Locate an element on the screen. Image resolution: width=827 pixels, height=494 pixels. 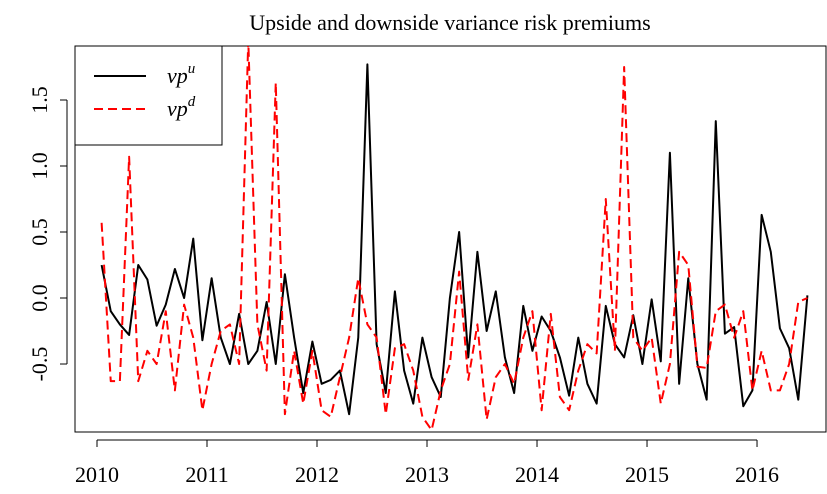
y-tick-label: -0.5 is located at coordinates (39, 364).